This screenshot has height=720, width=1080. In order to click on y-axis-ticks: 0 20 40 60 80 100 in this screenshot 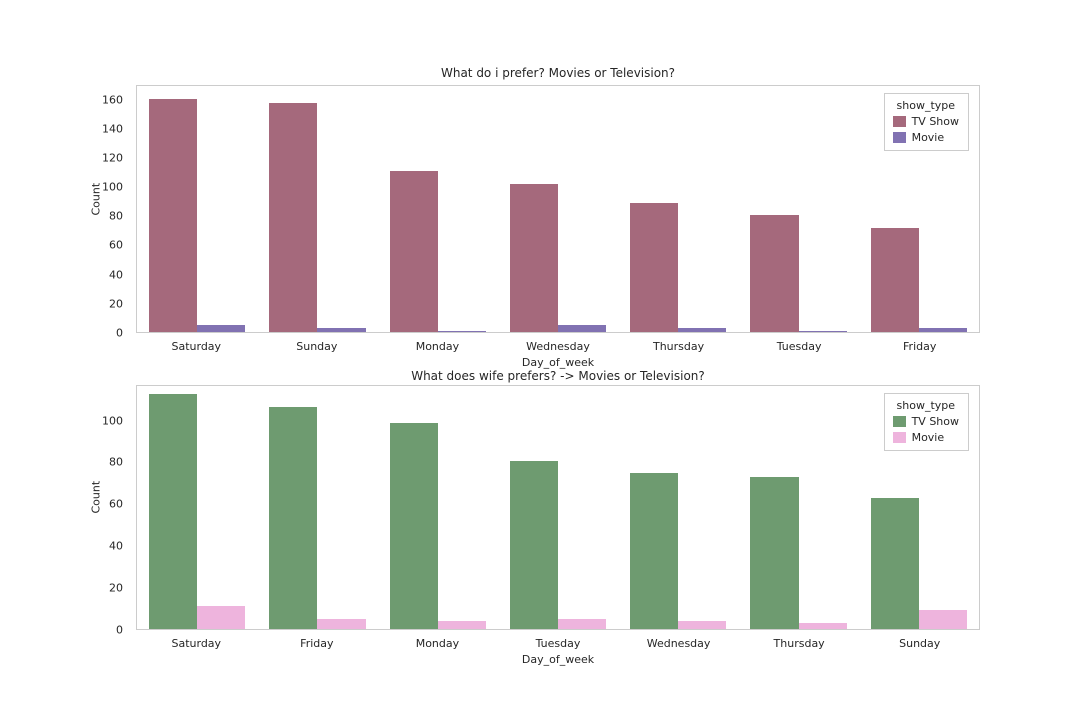, I will do `click(65, 510)`.